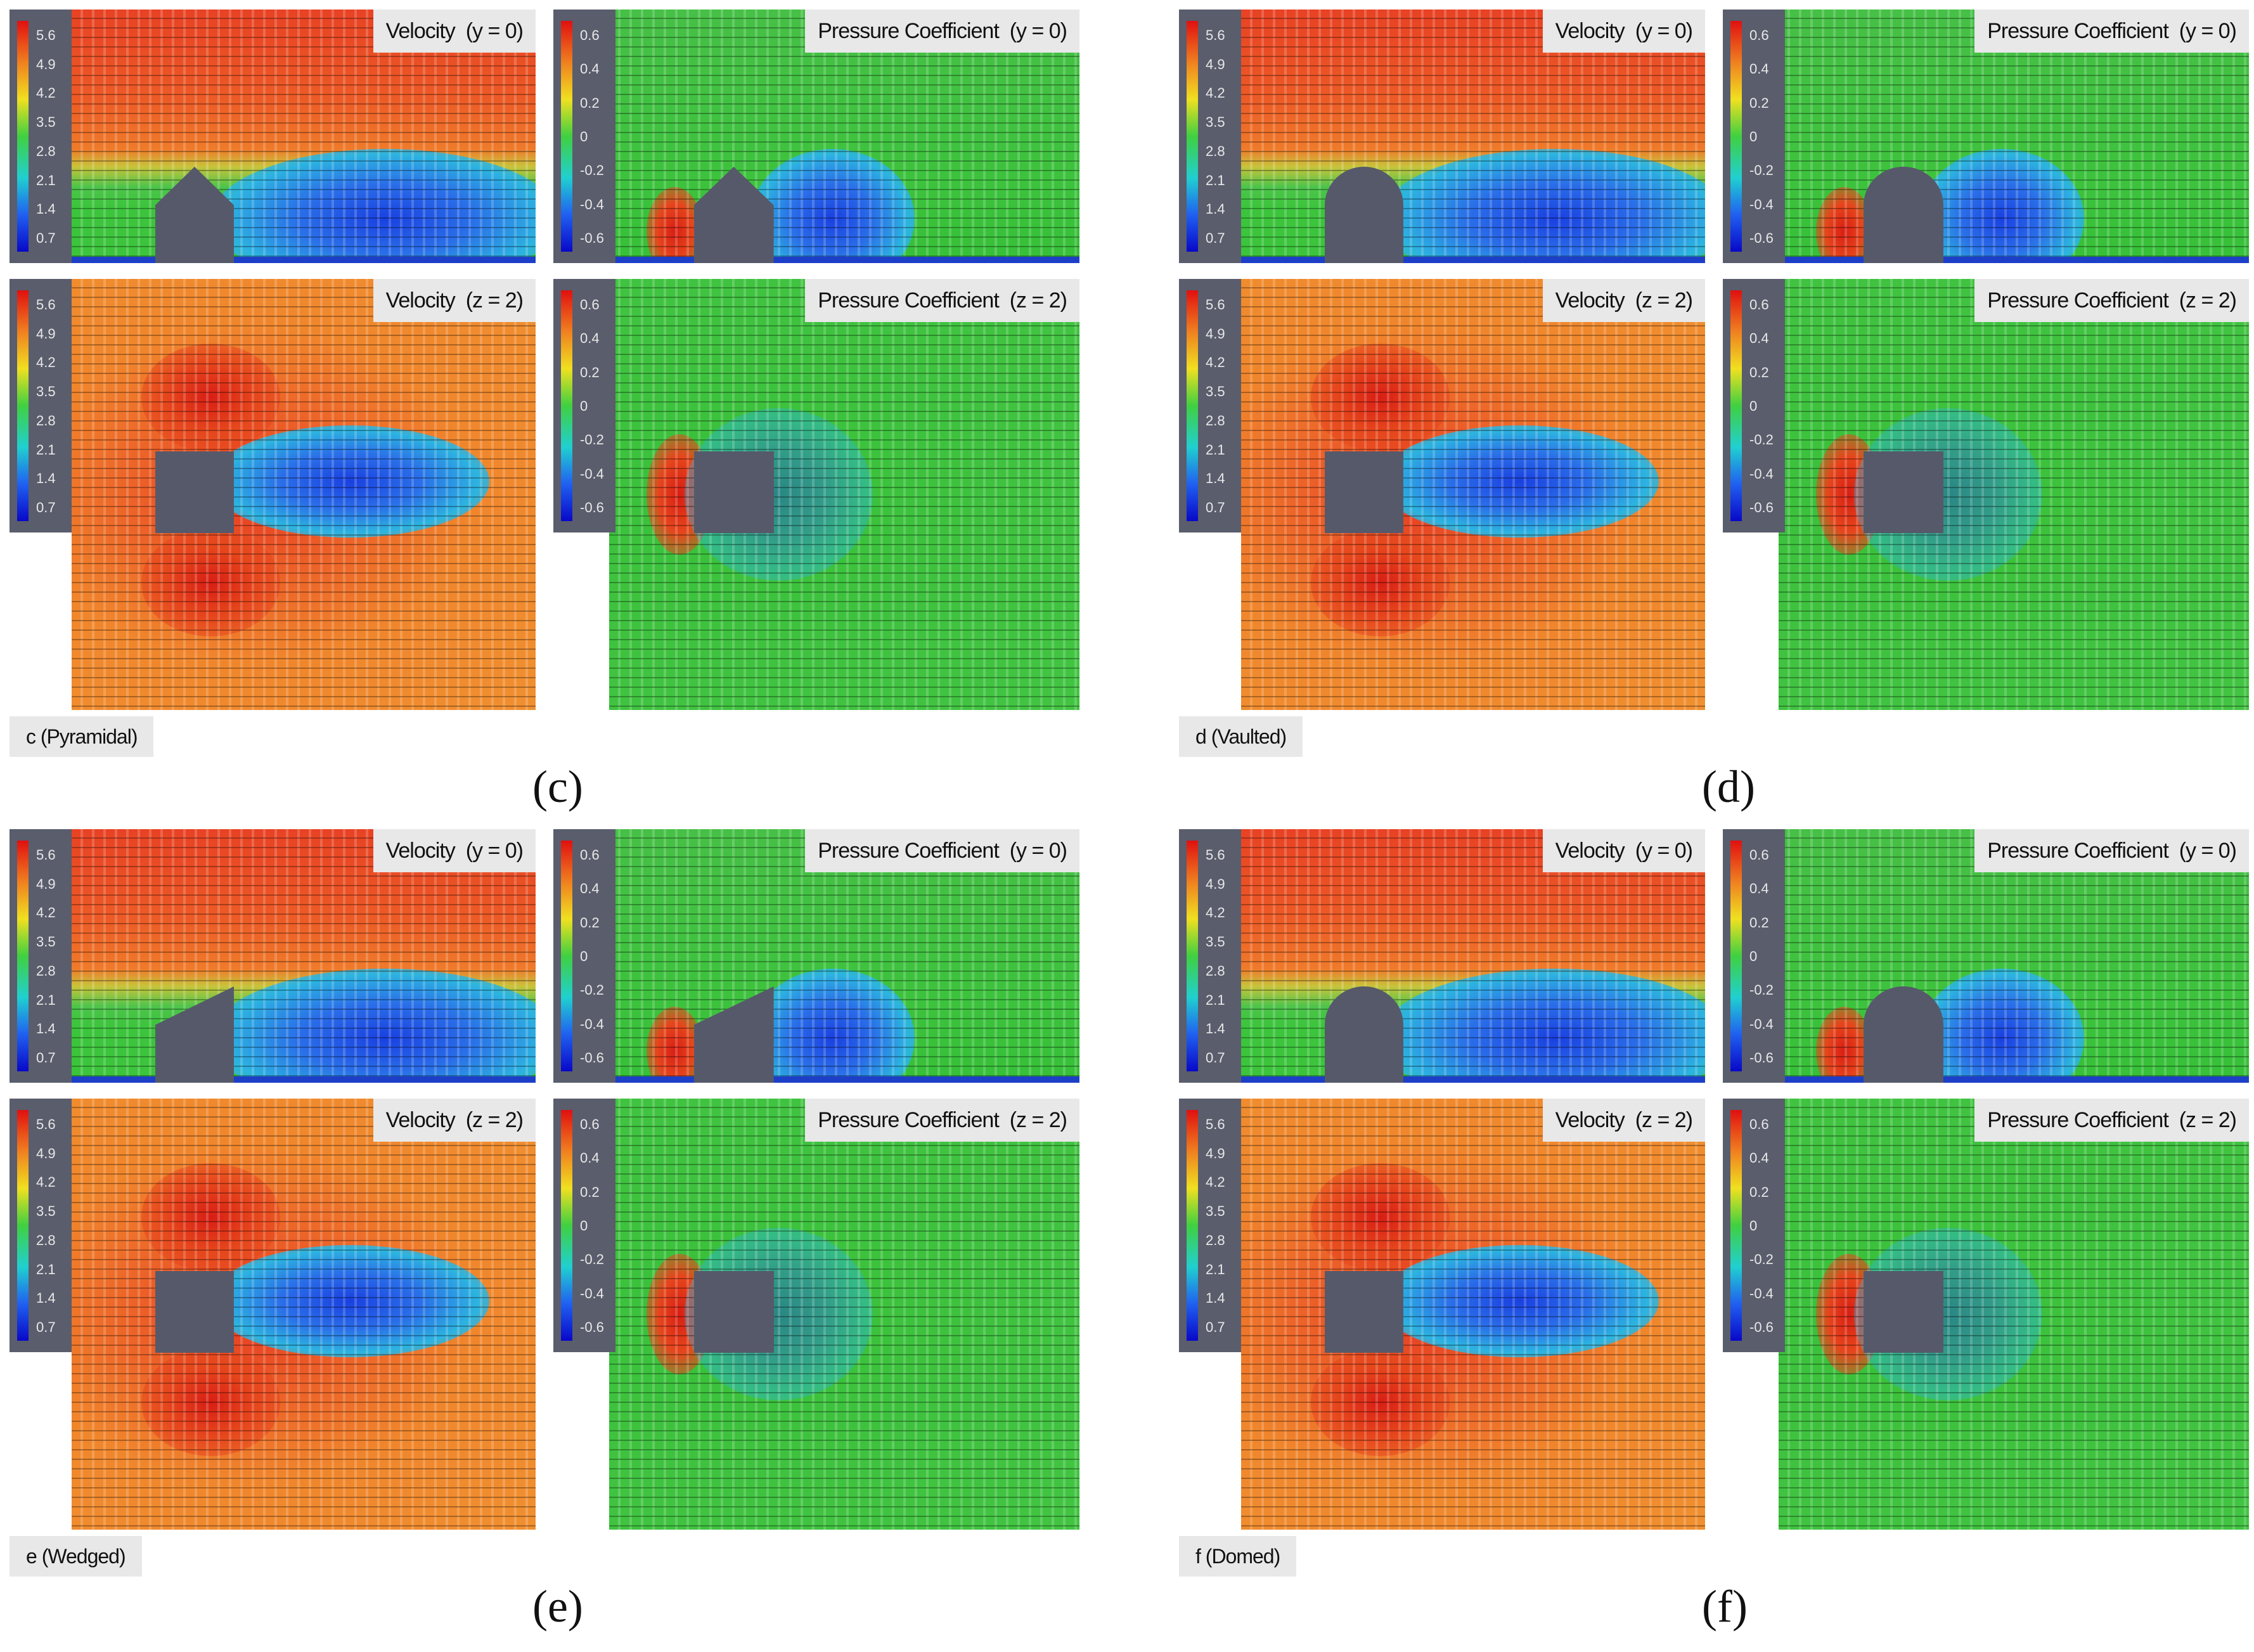  Describe the element at coordinates (590, 1192) in the screenshot. I see `colorbar-tick-label: 0.2` at that location.